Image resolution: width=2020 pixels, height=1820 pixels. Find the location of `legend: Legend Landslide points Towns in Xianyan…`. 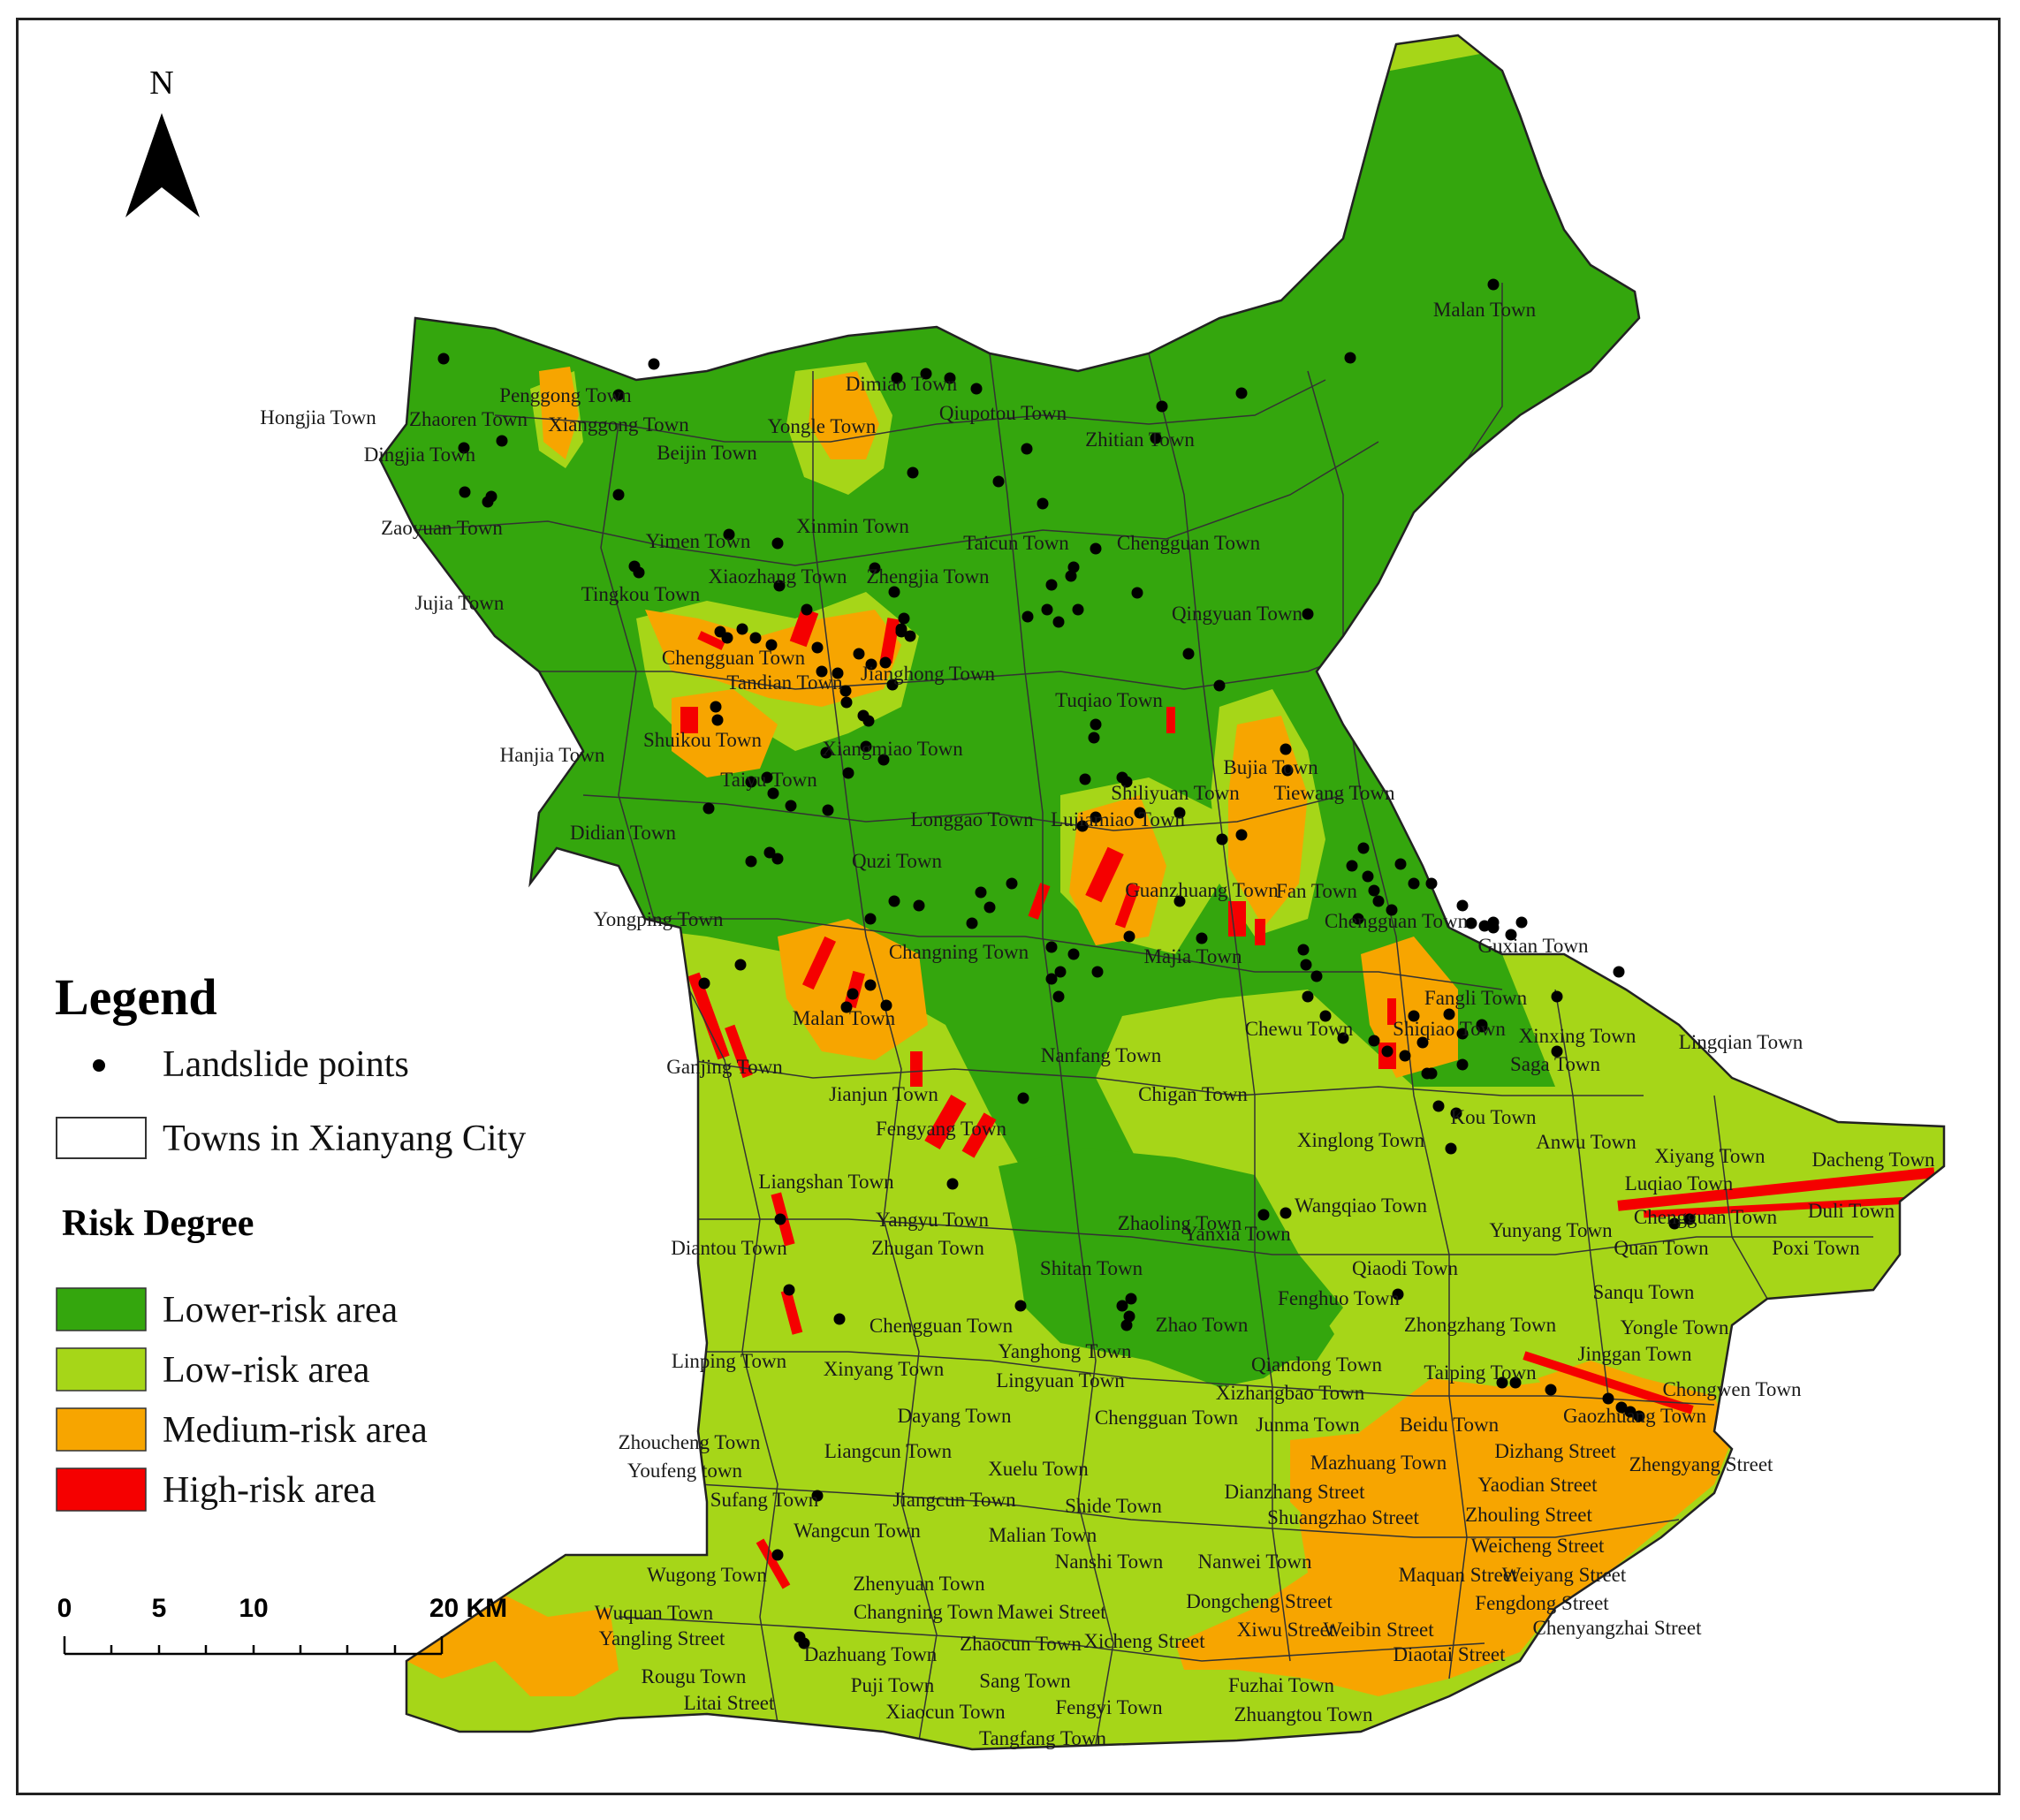

legend: Legend Landslide points Towns in Xianyan… is located at coordinates (290, 1240).